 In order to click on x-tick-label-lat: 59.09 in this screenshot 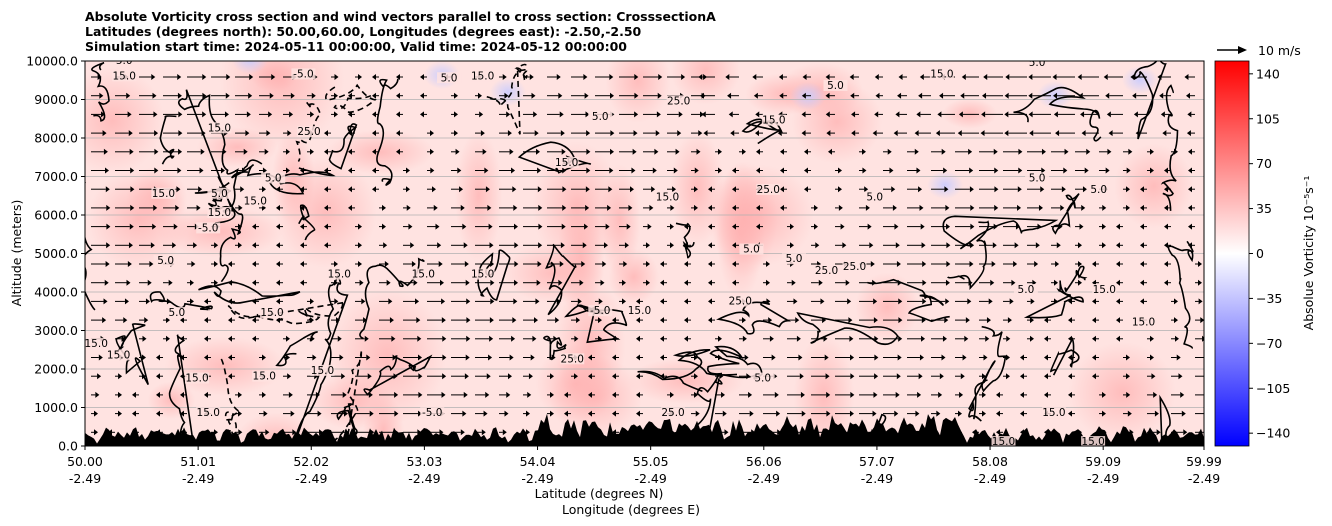, I will do `click(1103, 461)`.